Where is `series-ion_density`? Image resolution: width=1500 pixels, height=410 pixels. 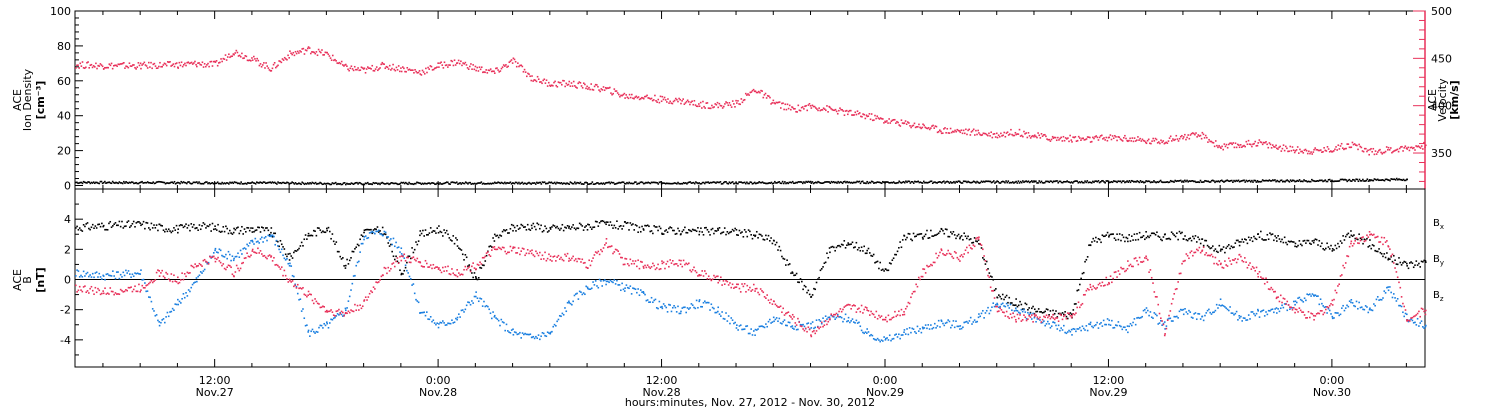 series-ion_density is located at coordinates (741, 181).